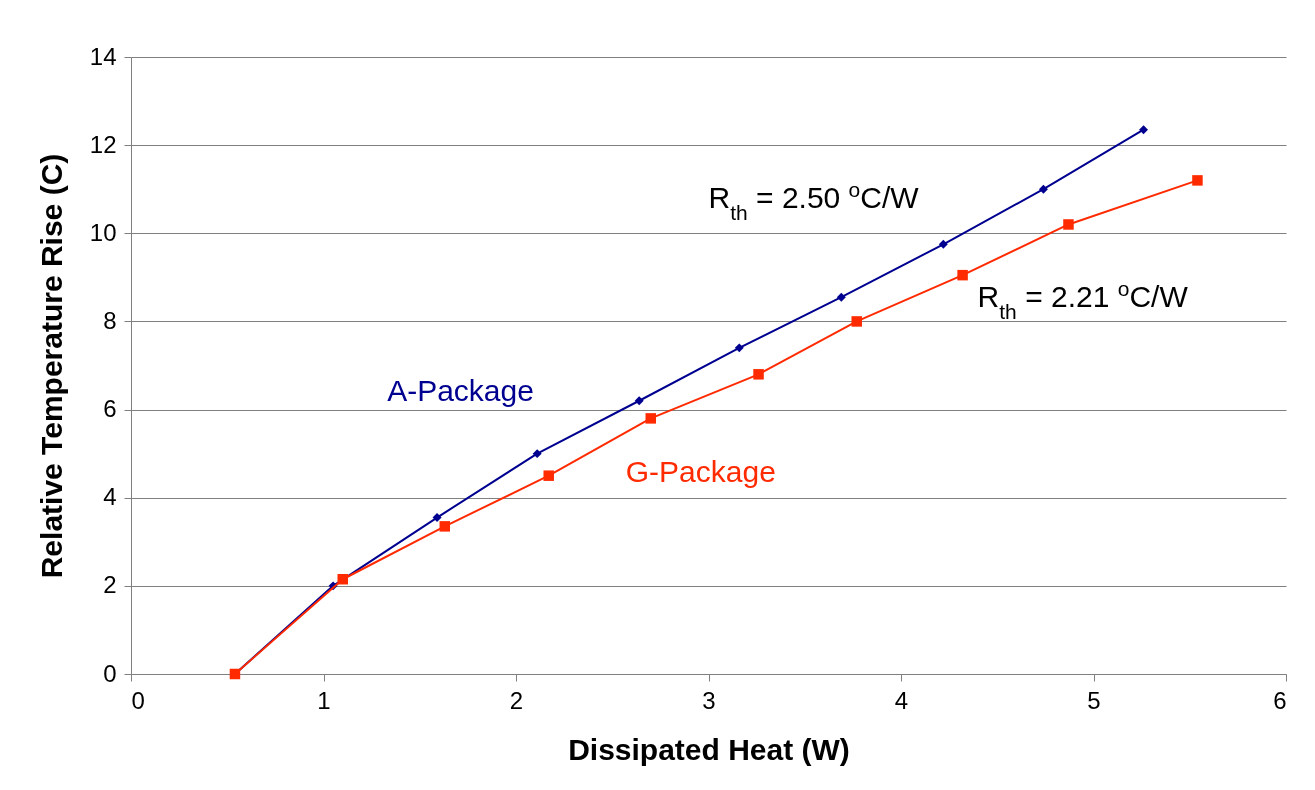 This screenshot has height=790, width=1315. What do you see at coordinates (814, 200) in the screenshot?
I see `annotation: R$_{th}$ = 2.50 $^{o}$C/W` at bounding box center [814, 200].